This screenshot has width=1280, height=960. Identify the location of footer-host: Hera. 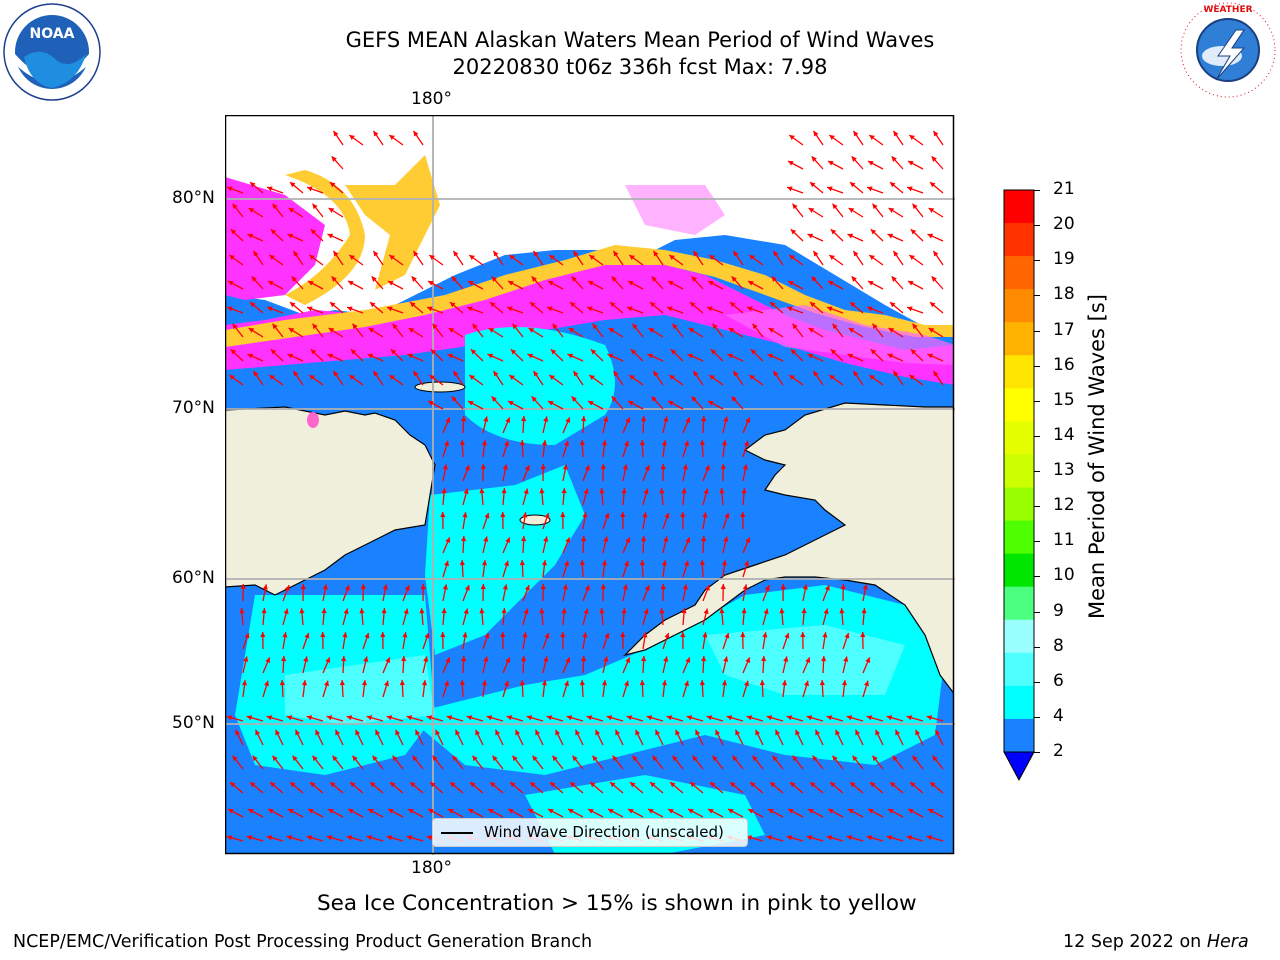
(1227, 942).